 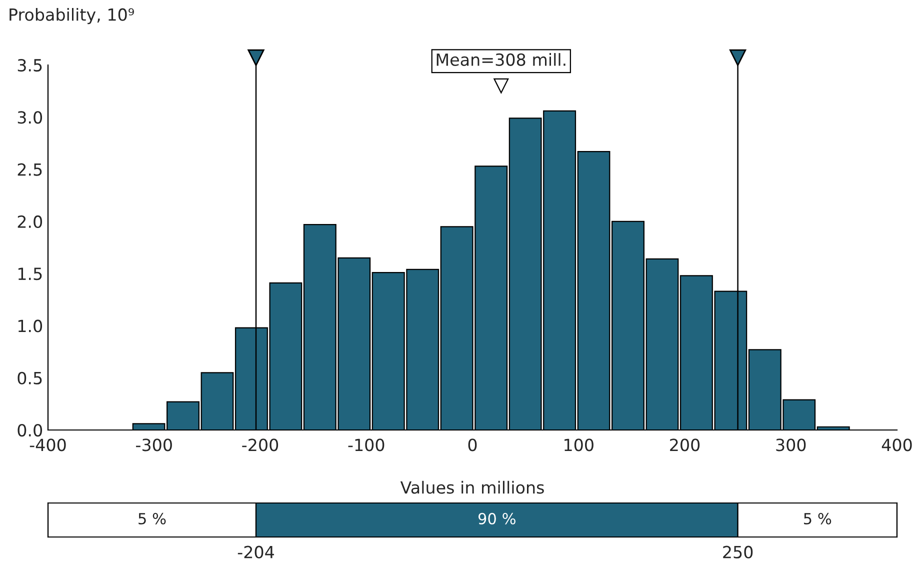 I want to click on y-axis-title: Probability, 10⁹, so click(x=72, y=16).